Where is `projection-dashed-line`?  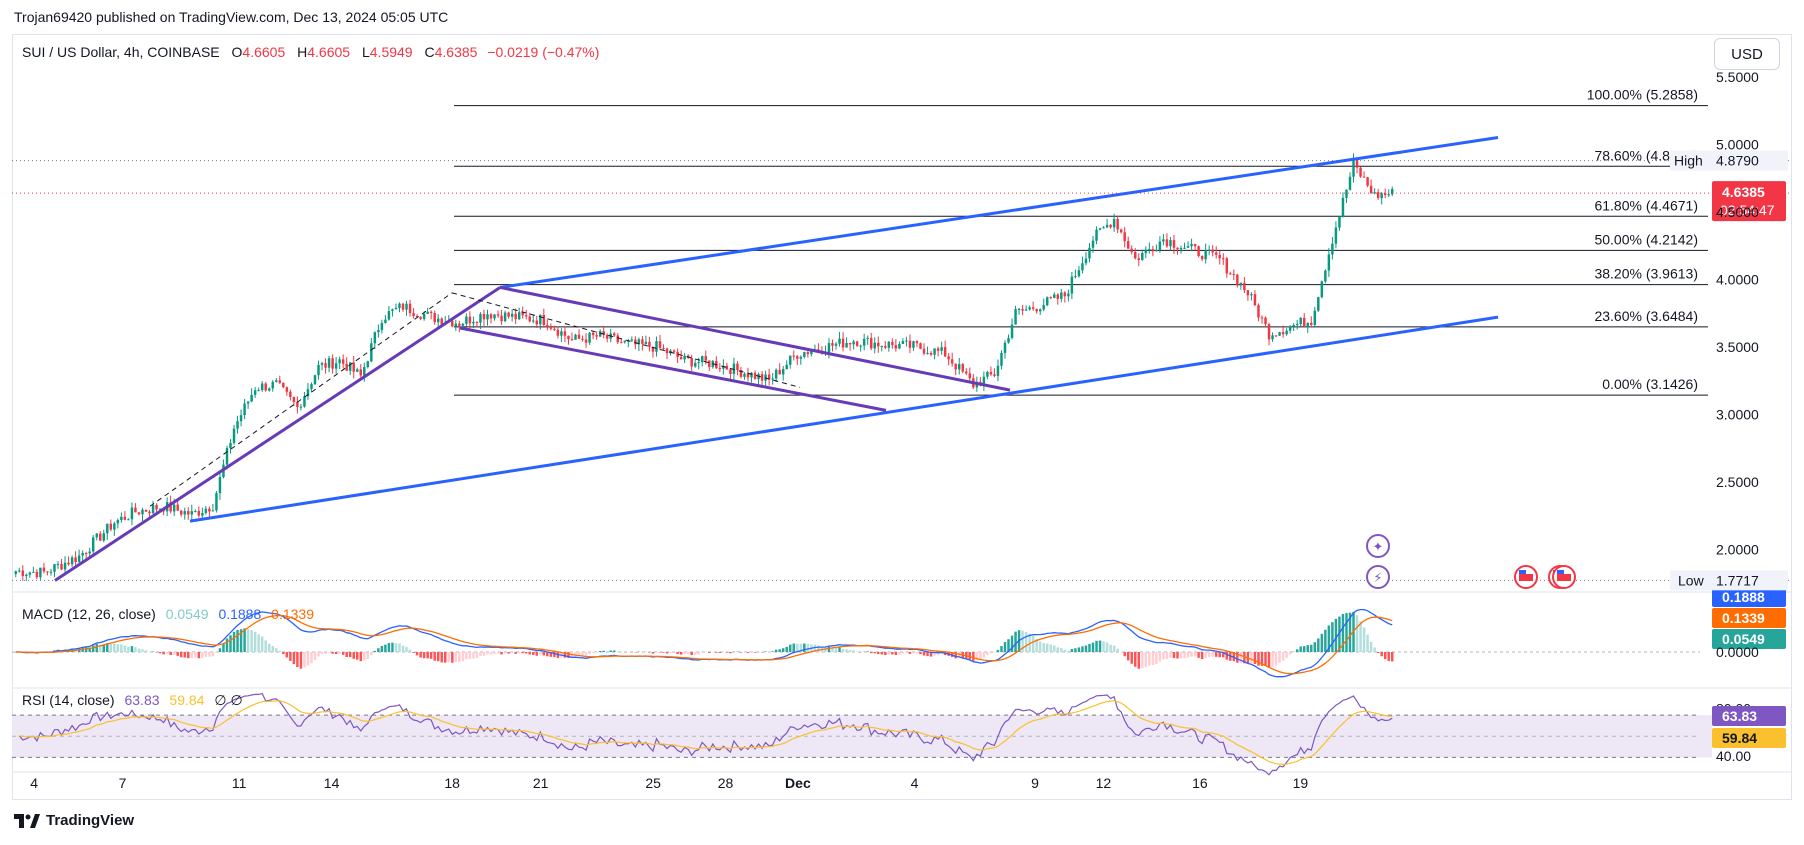 projection-dashed-line is located at coordinates (626, 340).